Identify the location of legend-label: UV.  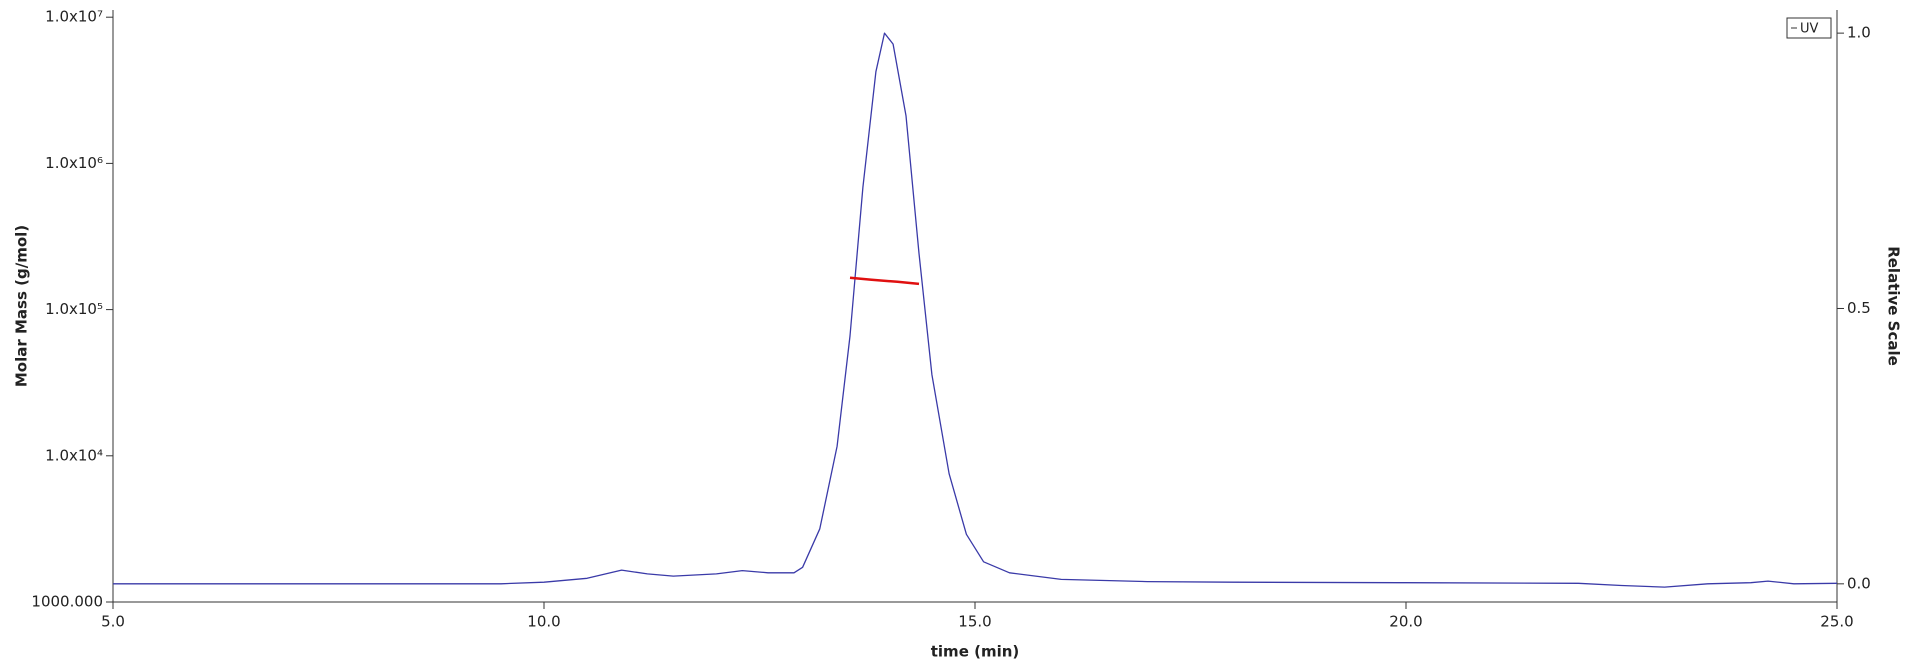
(1809, 29).